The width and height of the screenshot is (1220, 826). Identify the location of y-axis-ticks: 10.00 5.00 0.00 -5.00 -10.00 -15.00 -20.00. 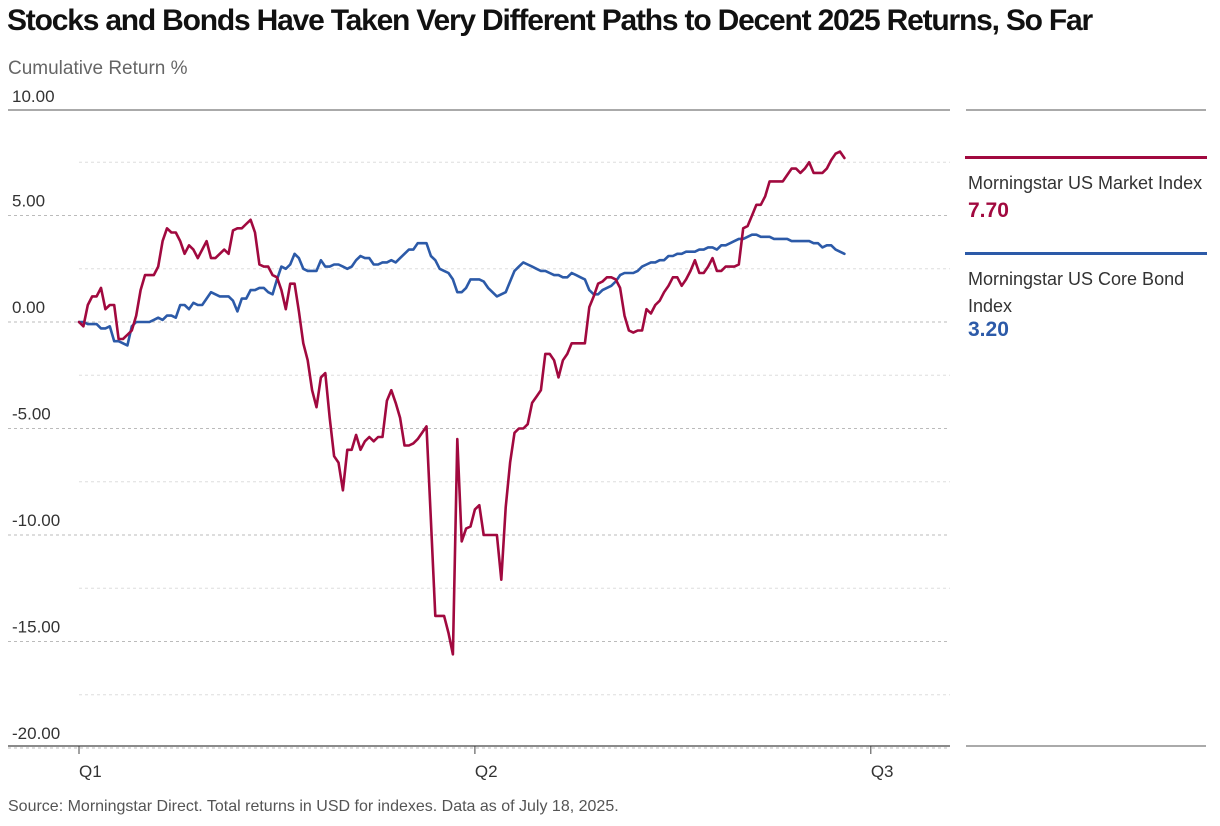
(36, 415).